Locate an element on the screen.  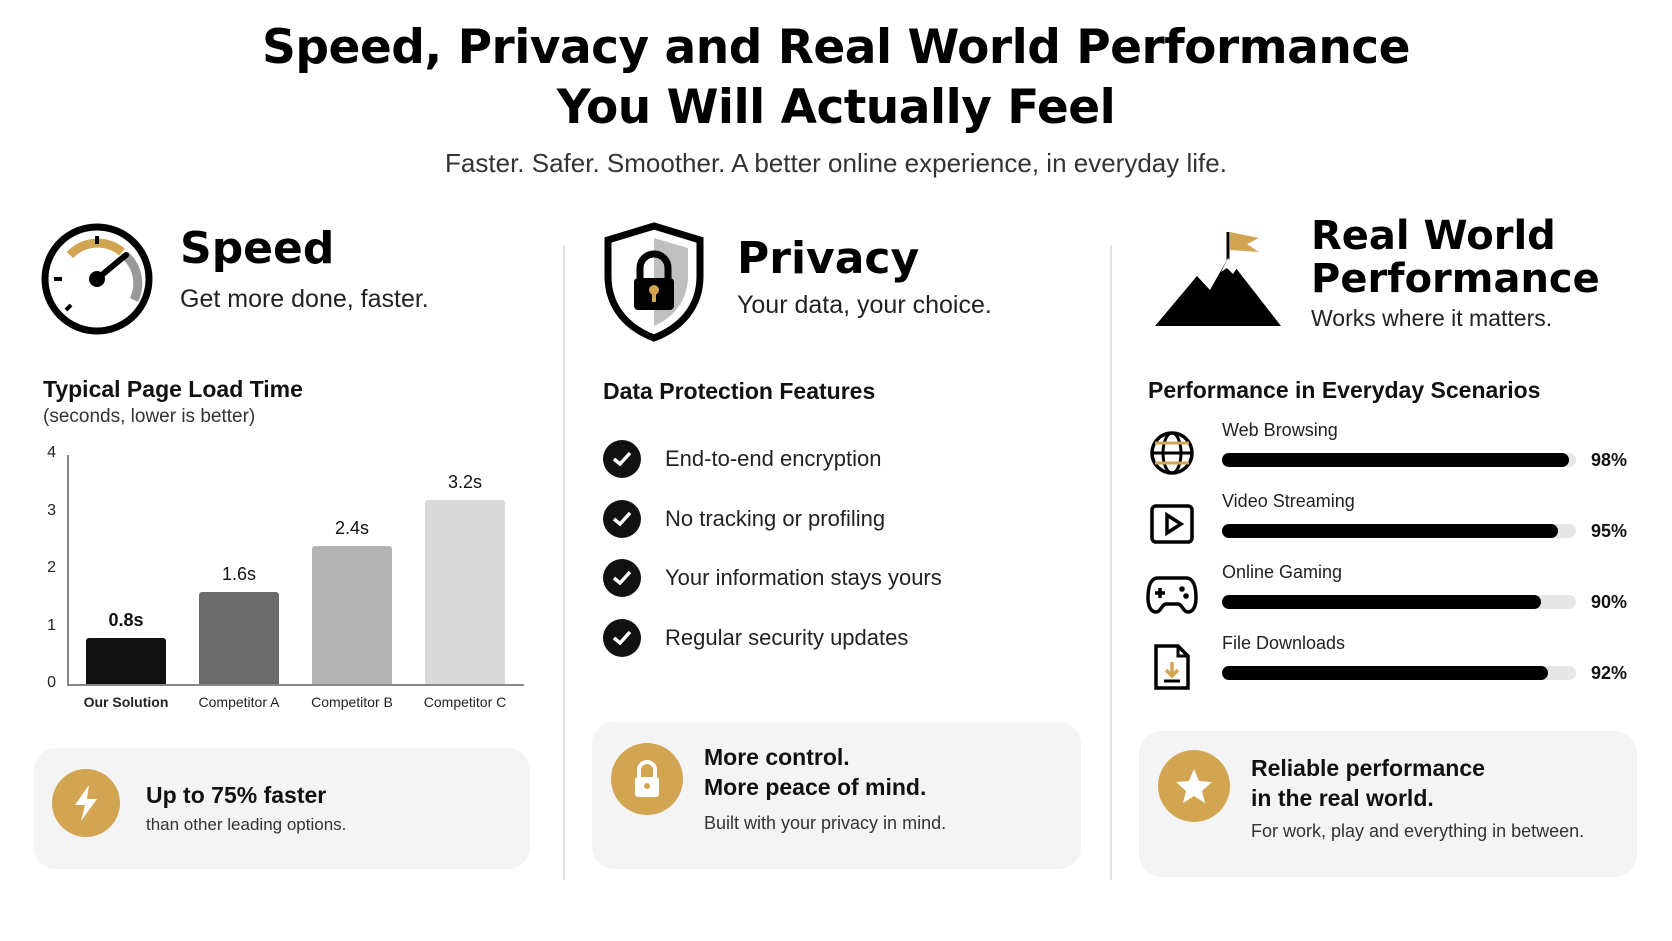
x-category-label: Our Solution is located at coordinates (126, 702).